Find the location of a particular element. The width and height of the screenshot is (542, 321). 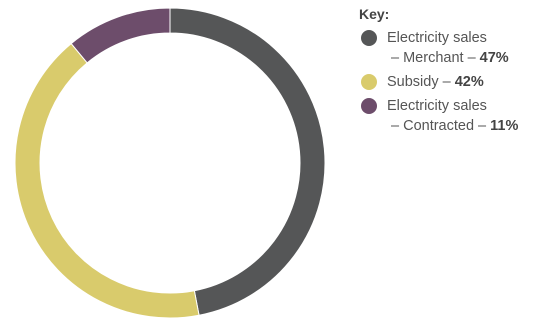

legend-title: Key: is located at coordinates (374, 14).